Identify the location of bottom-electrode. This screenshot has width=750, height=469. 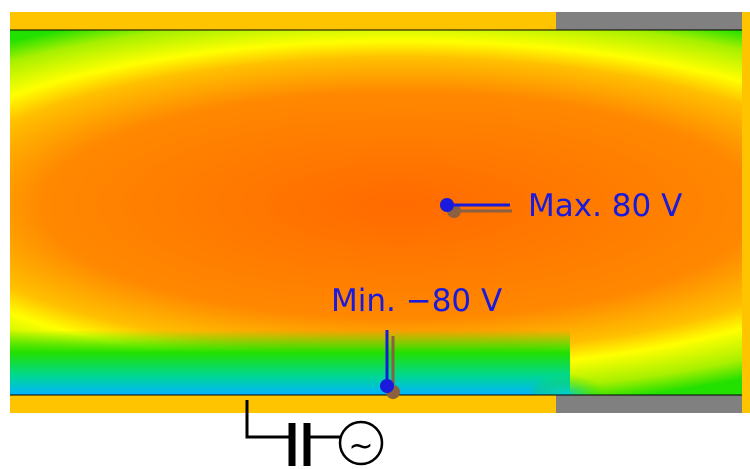
(283, 404).